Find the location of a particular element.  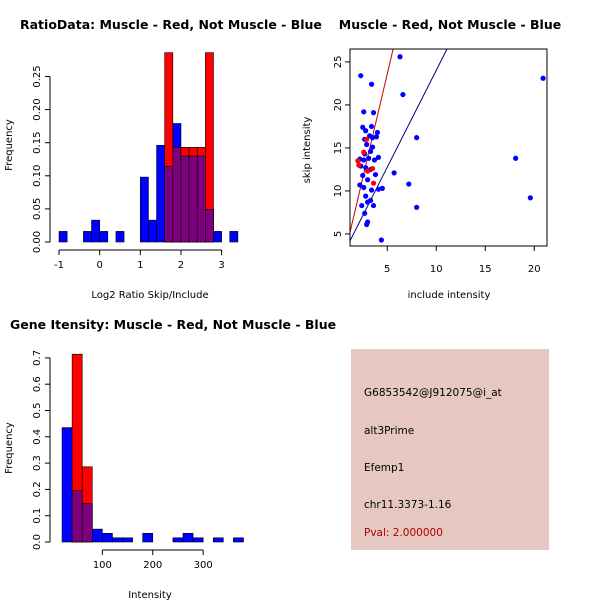

ratio-histogram-y-tick-label: 0.20 is located at coordinates (37, 109).